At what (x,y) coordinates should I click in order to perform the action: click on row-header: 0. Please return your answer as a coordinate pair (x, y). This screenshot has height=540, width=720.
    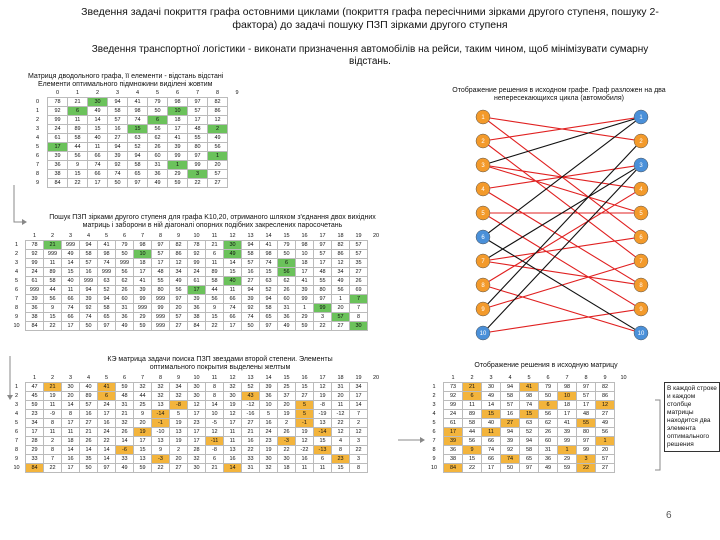
    Looking at the image, I should click on (37, 102).